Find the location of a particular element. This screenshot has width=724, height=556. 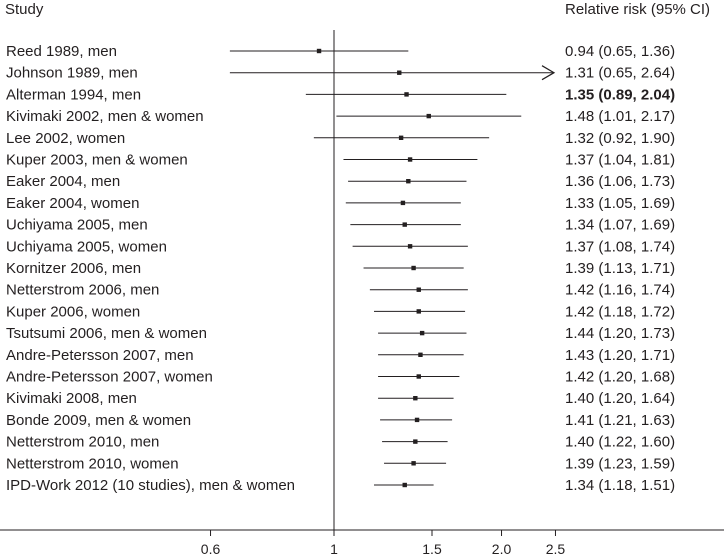

x-tick-label: 2.0 is located at coordinates (502, 548).